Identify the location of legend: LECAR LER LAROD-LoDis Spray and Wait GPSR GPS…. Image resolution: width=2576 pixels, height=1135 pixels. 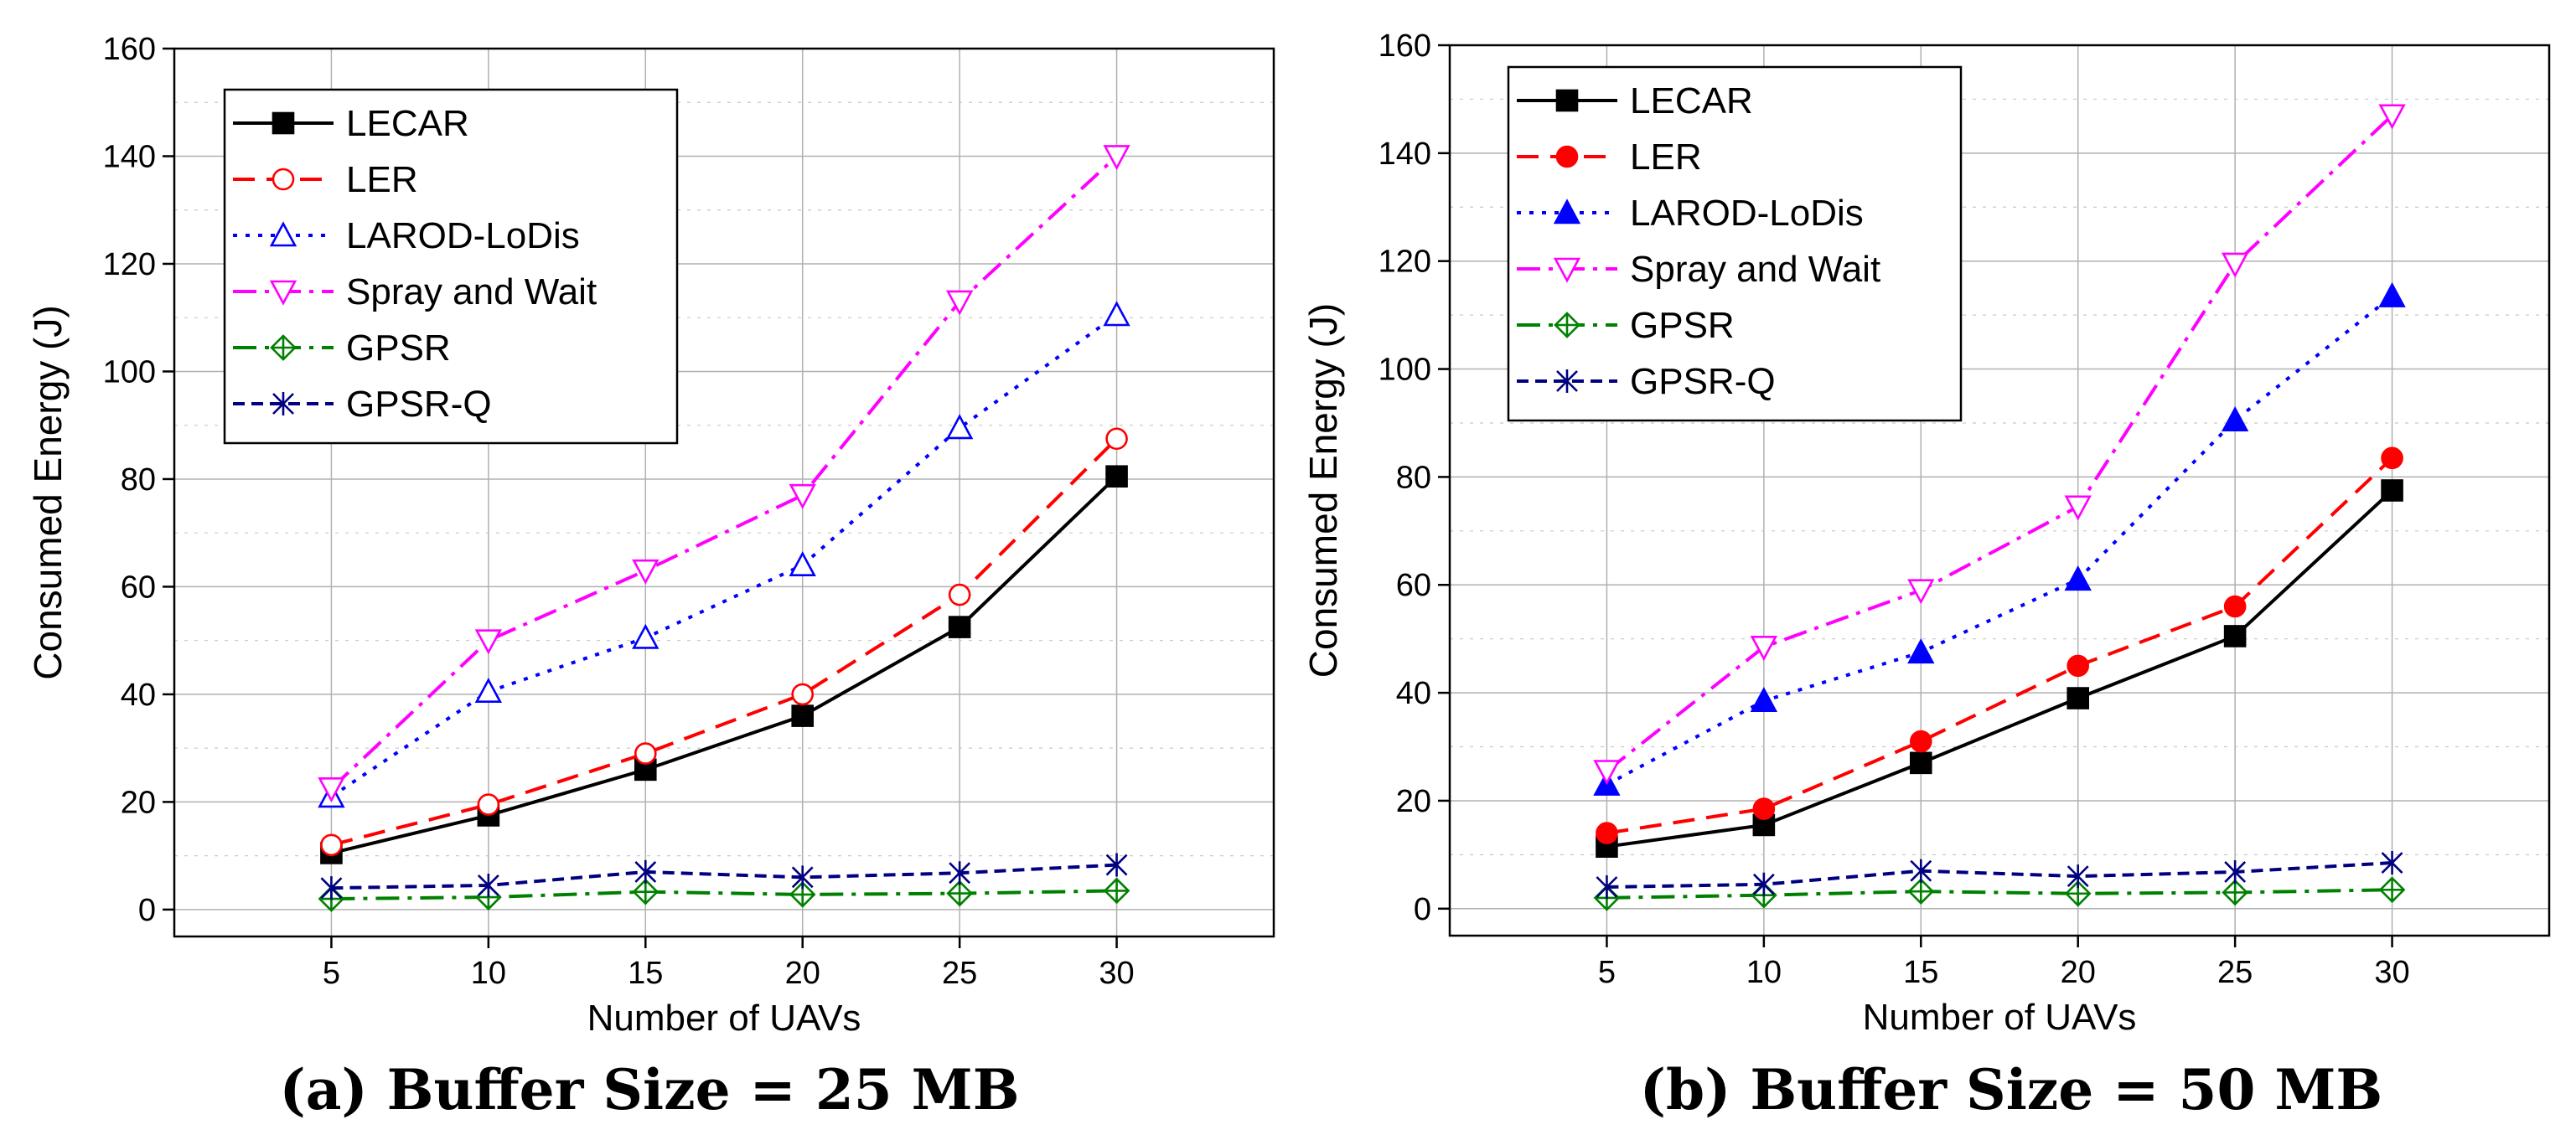
(1735, 243).